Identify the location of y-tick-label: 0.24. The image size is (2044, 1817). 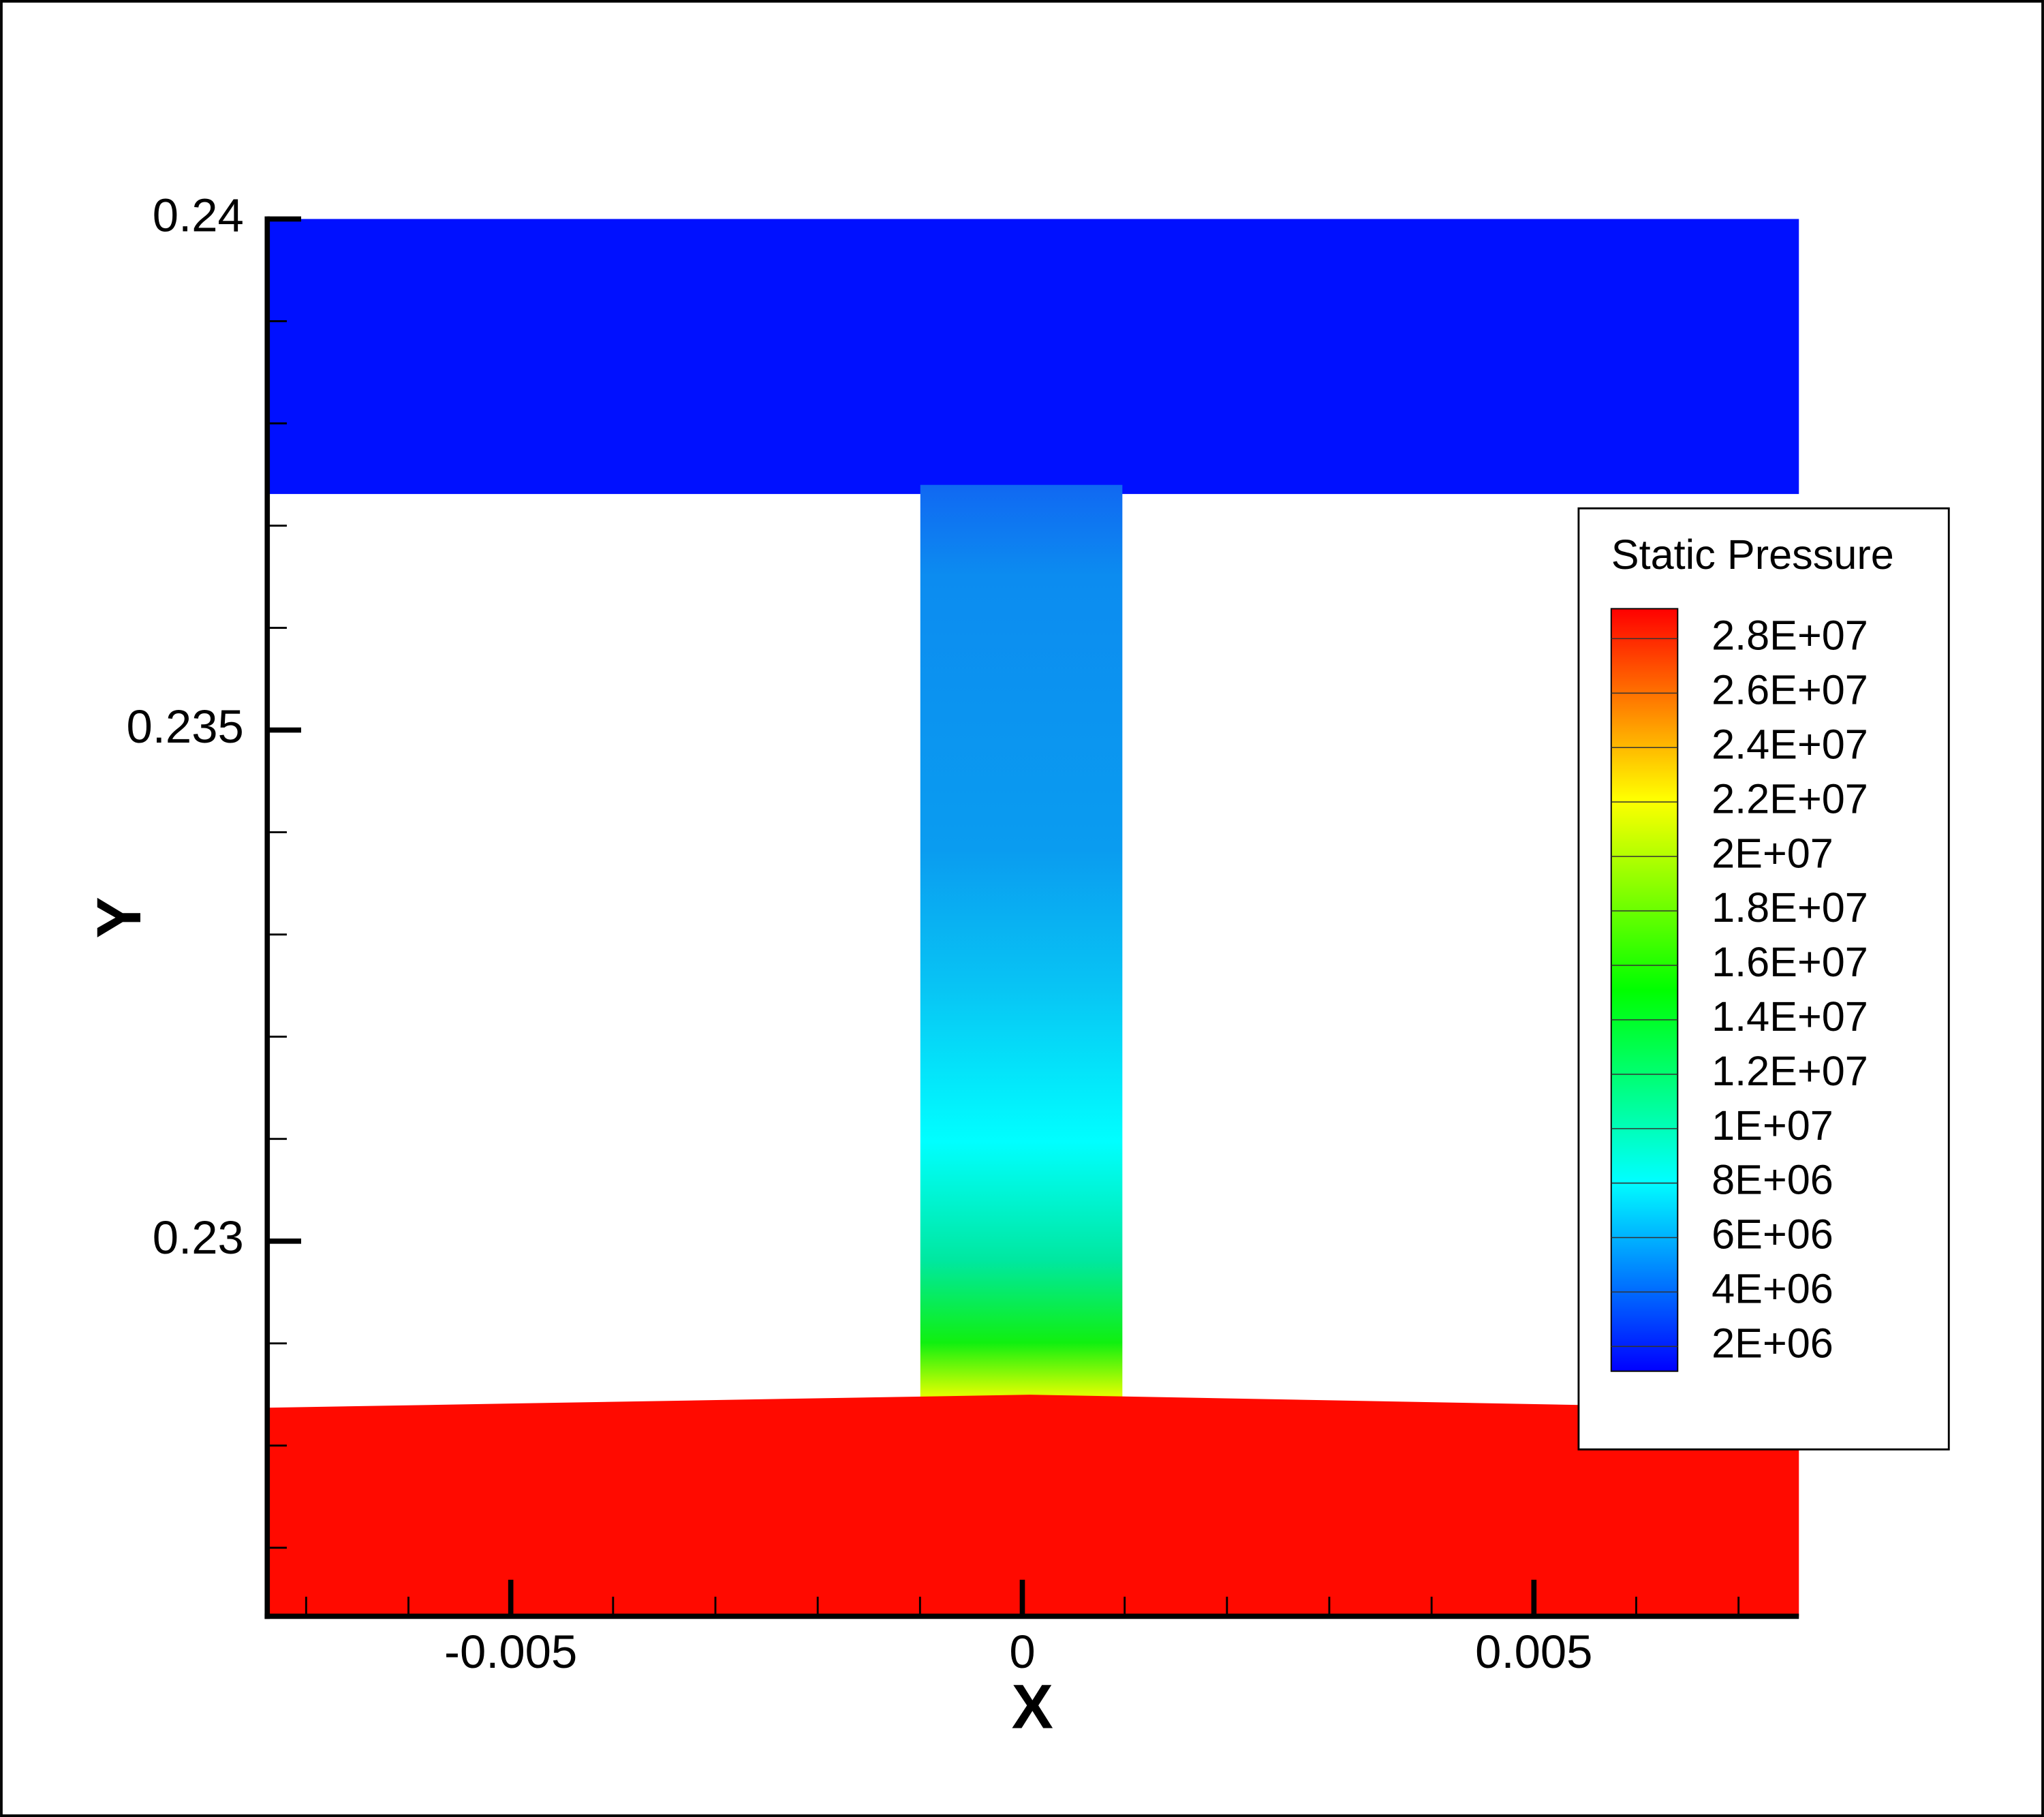
(198, 215).